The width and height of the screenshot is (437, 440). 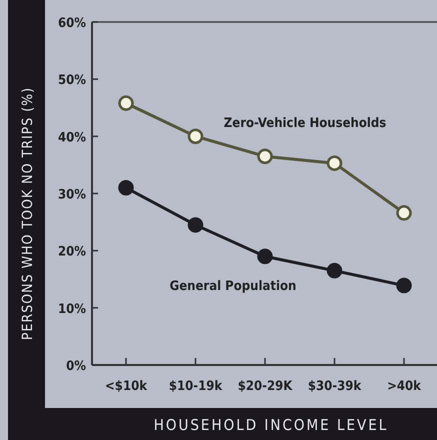 I want to click on x-tick-label: >40k, so click(x=404, y=386).